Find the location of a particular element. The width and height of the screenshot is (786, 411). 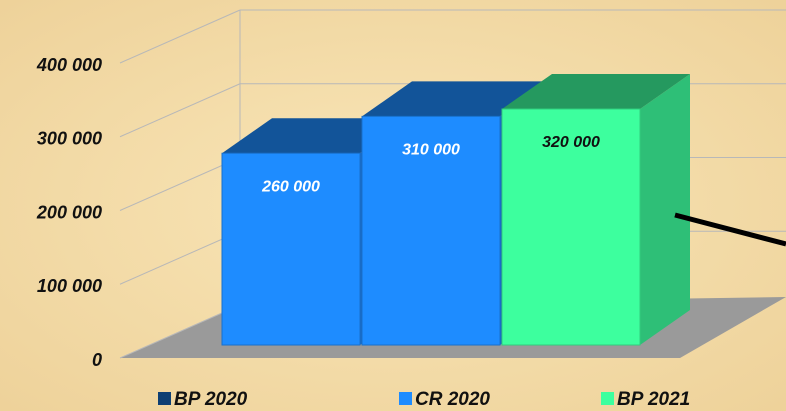

value-label: 260 000 is located at coordinates (290, 186).